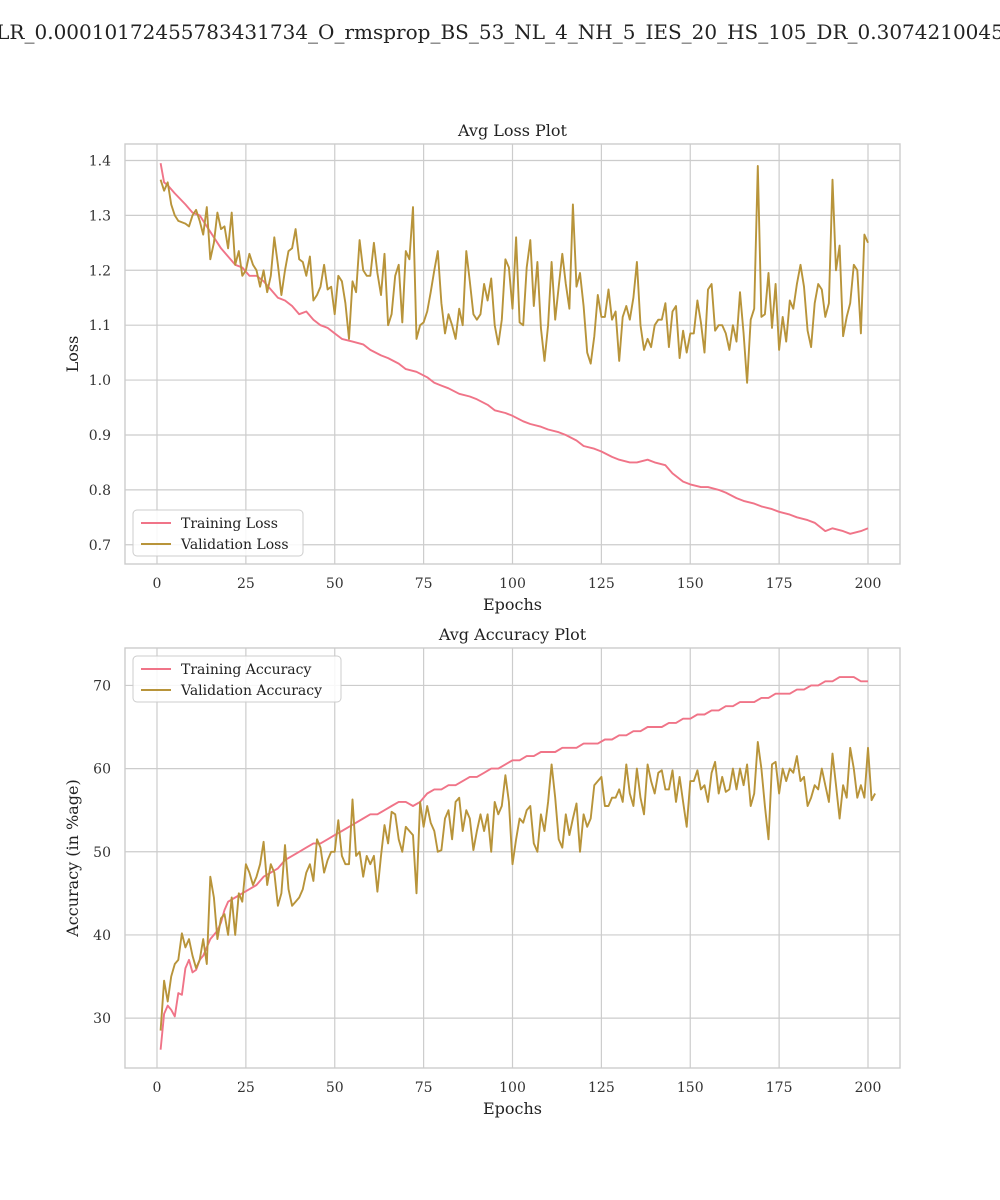  I want to click on accuracy-x-tick-label: 150, so click(690, 1088).